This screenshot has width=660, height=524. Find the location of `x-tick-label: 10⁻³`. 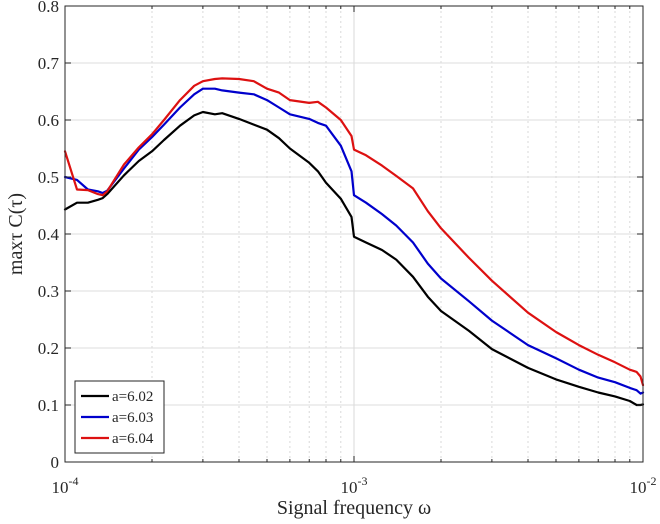

x-tick-label: 10⁻³ is located at coordinates (354, 485).